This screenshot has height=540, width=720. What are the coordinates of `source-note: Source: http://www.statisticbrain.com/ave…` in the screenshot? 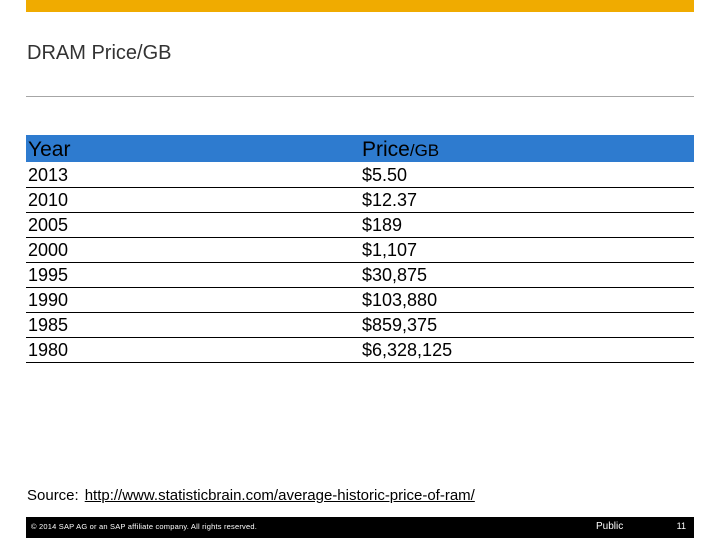 It's located at (251, 495).